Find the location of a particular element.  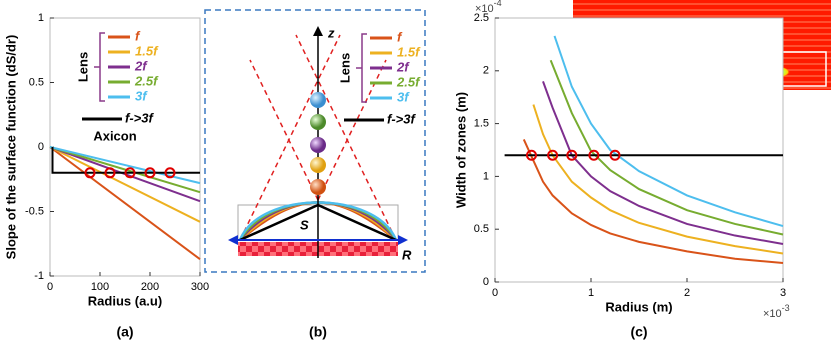

x-tick-label: 200 is located at coordinates (150, 287).